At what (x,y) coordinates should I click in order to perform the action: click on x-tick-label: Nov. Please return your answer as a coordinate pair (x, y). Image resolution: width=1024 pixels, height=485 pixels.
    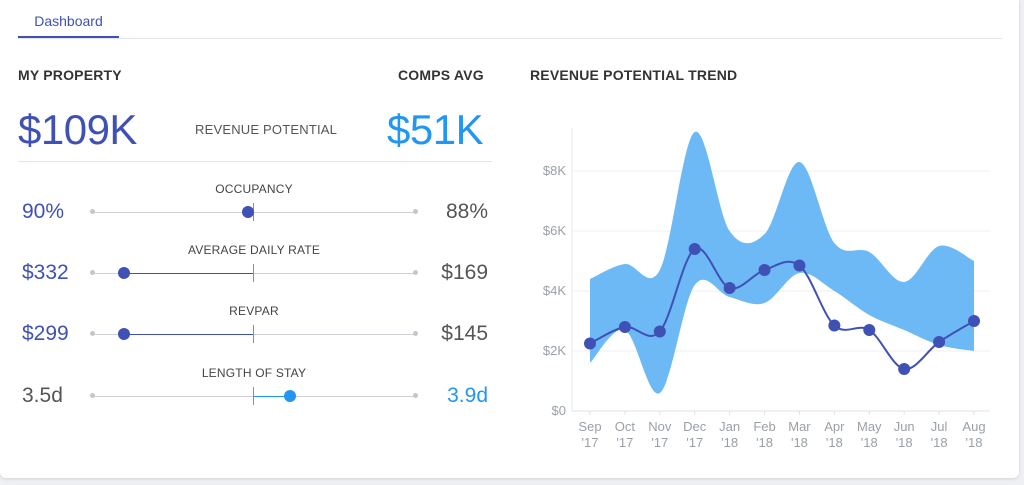
    Looking at the image, I should click on (660, 426).